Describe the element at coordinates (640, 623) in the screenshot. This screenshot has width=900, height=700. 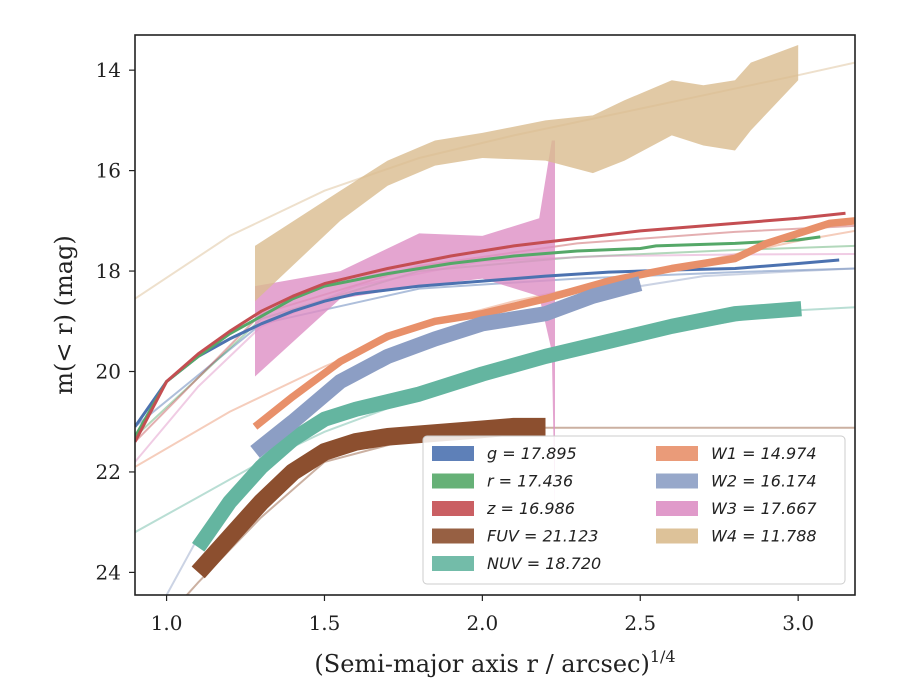
I see `x-tick-label: 2.5` at that location.